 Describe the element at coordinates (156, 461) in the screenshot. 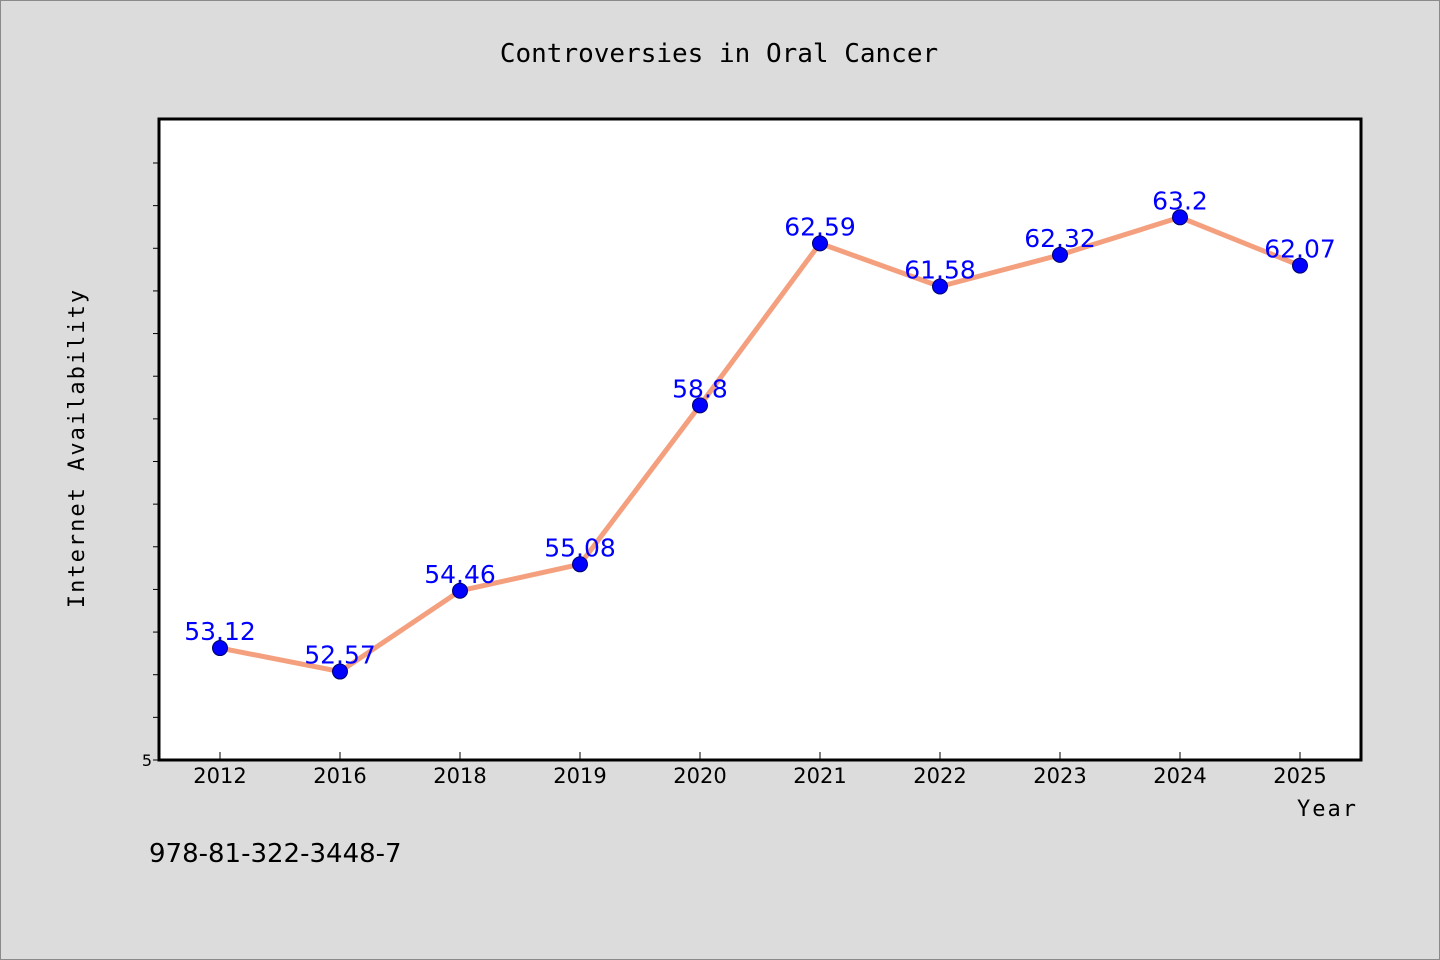

I see `y-axis-ticks` at that location.